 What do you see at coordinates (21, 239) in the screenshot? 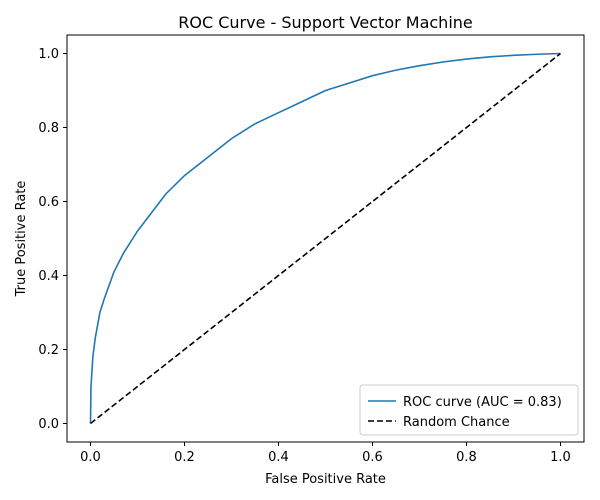
I see `y-axis-title: True Positive Rate` at bounding box center [21, 239].